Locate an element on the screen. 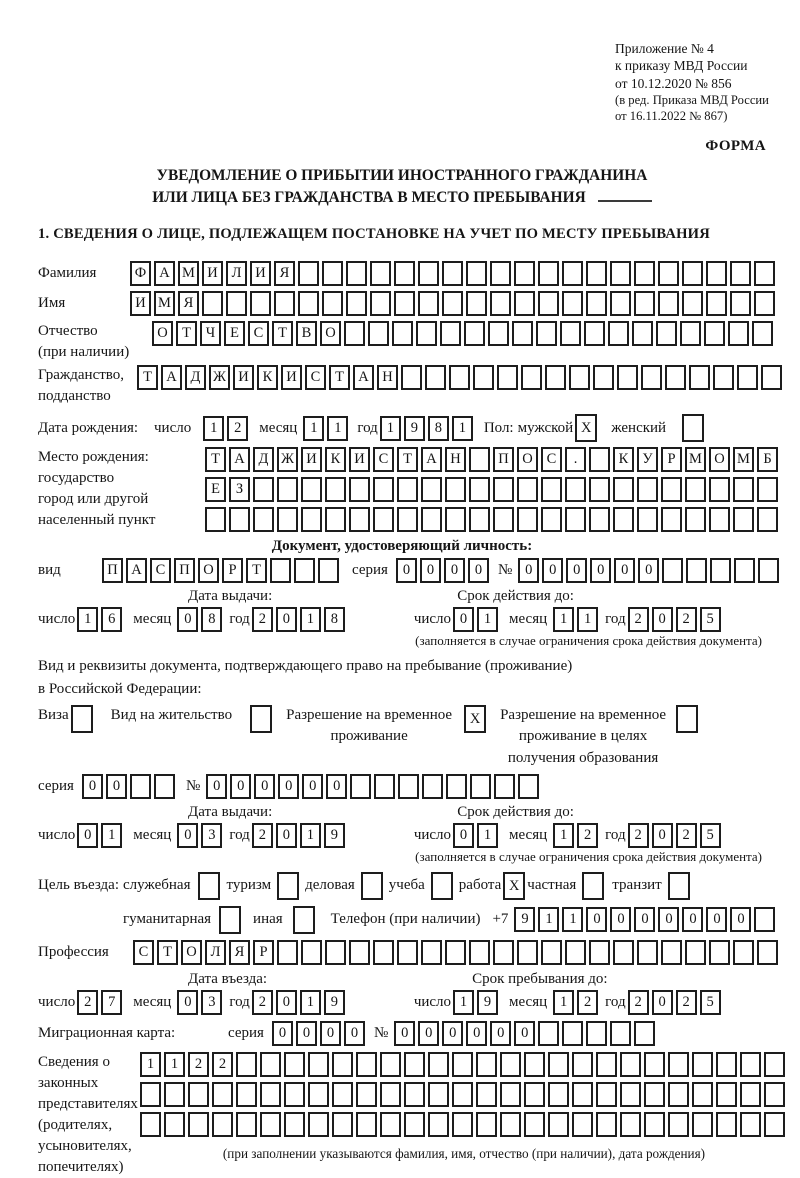 This screenshot has height=1178, width=800. form-cell: У is located at coordinates (647, 460).